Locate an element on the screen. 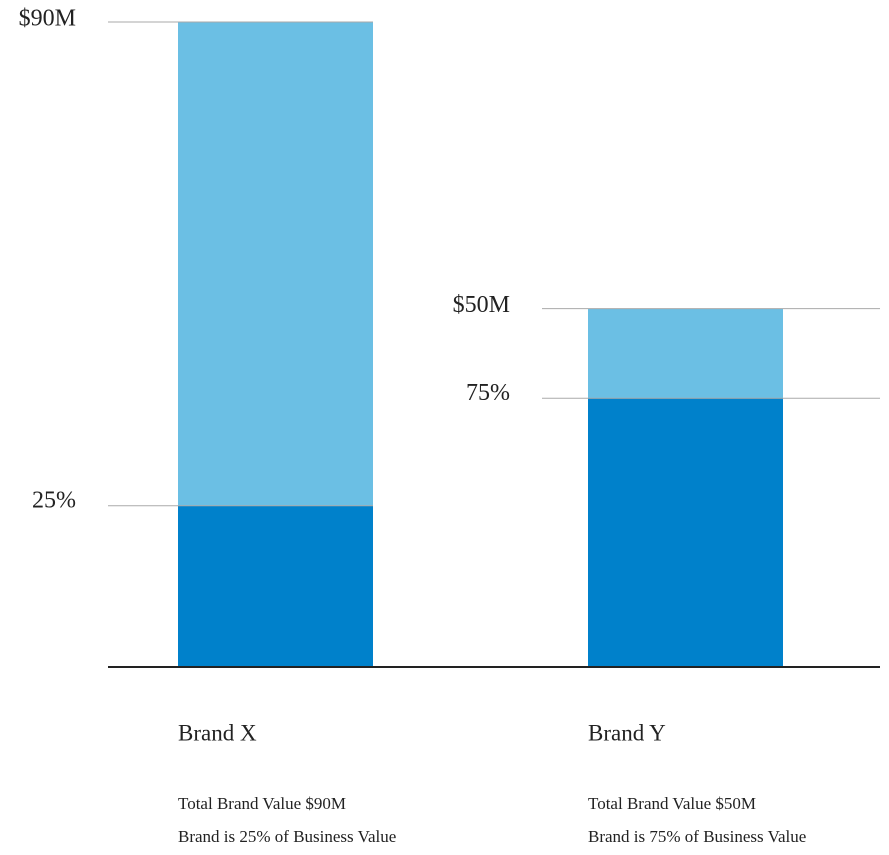  note: Total Brand Value $90M is located at coordinates (262, 803).